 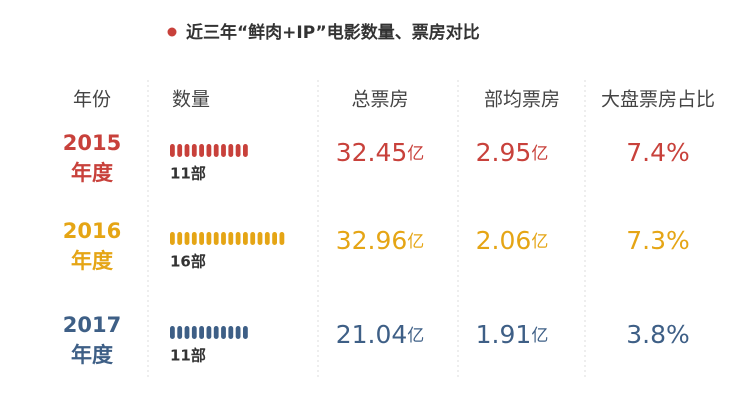 I want to click on title: 近三年“鲜肉+IP”电影数量、票房对比, so click(x=333, y=32).